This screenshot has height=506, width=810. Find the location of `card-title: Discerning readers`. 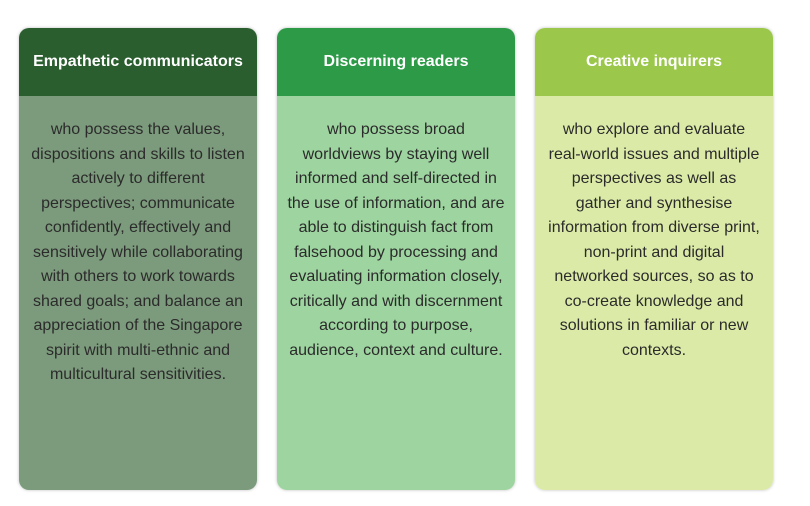

card-title: Discerning readers is located at coordinates (396, 62).